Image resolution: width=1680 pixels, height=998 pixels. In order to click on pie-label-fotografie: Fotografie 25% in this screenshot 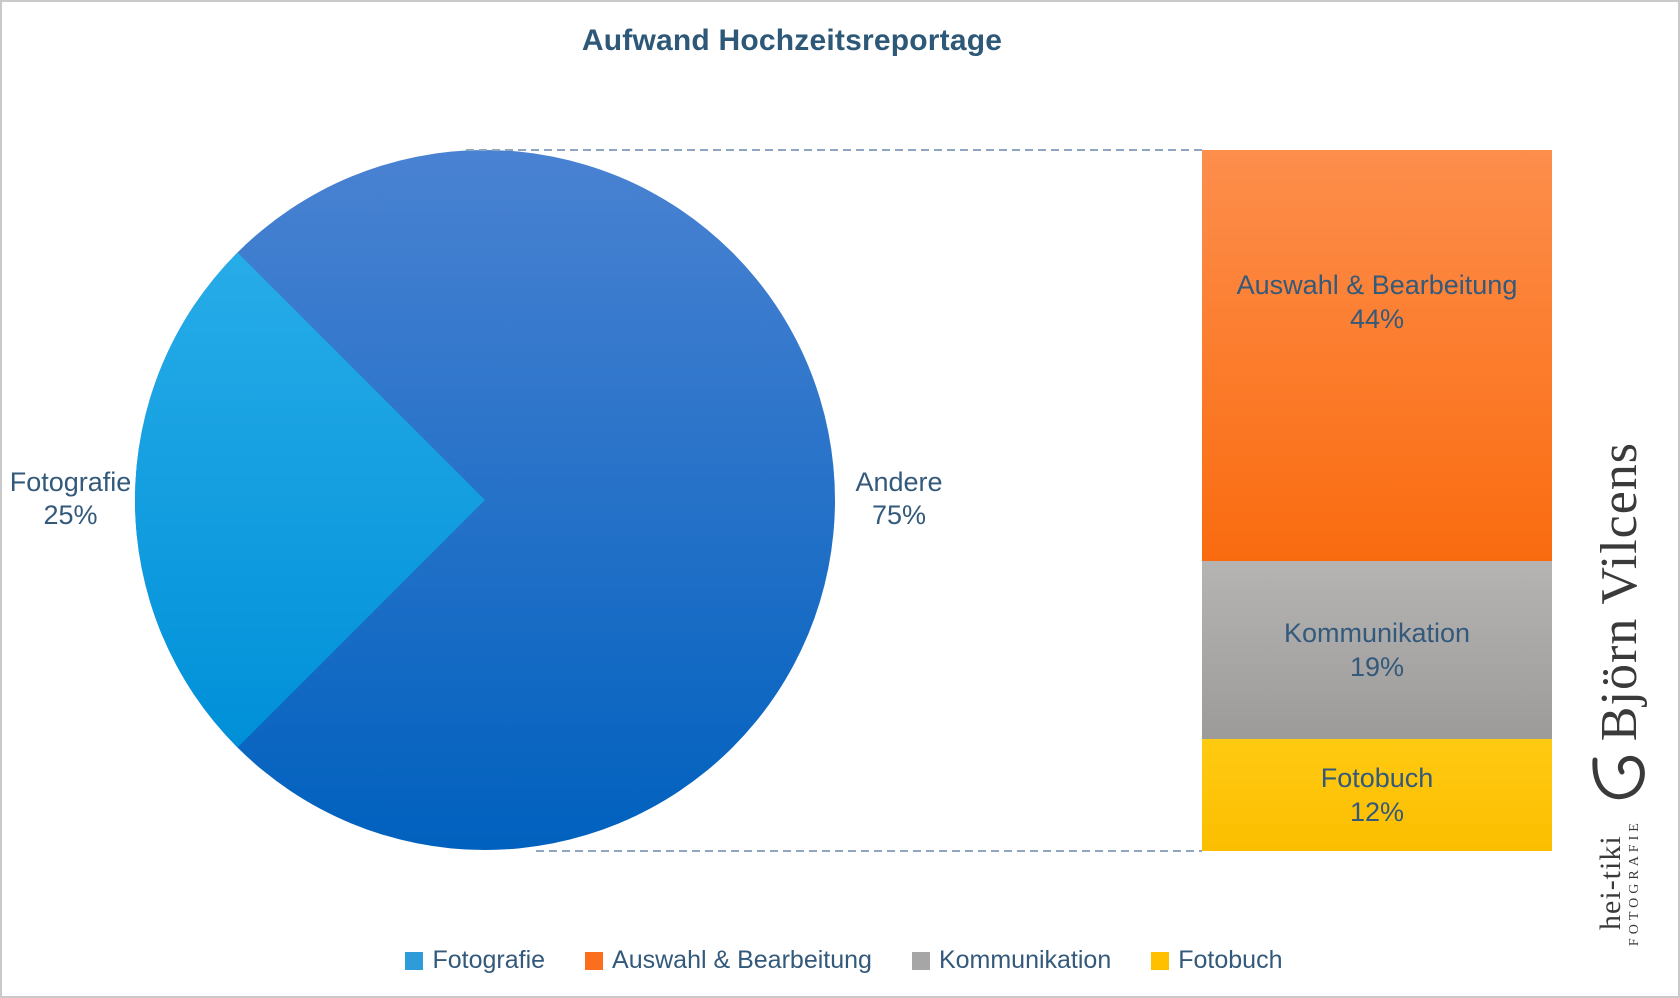, I will do `click(70, 499)`.